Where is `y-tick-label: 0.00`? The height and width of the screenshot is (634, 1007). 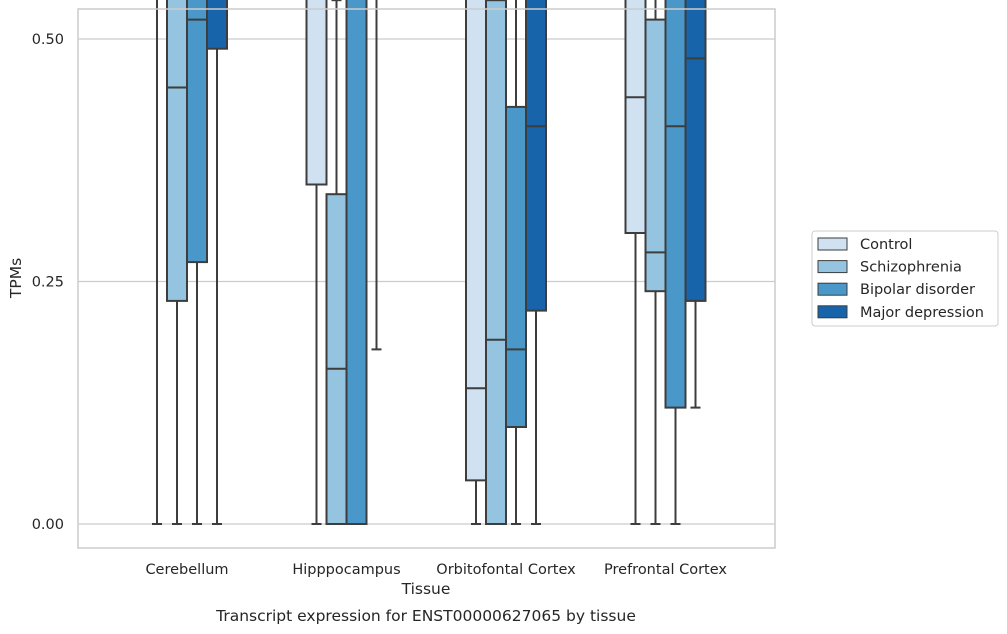 y-tick-label: 0.00 is located at coordinates (48, 525).